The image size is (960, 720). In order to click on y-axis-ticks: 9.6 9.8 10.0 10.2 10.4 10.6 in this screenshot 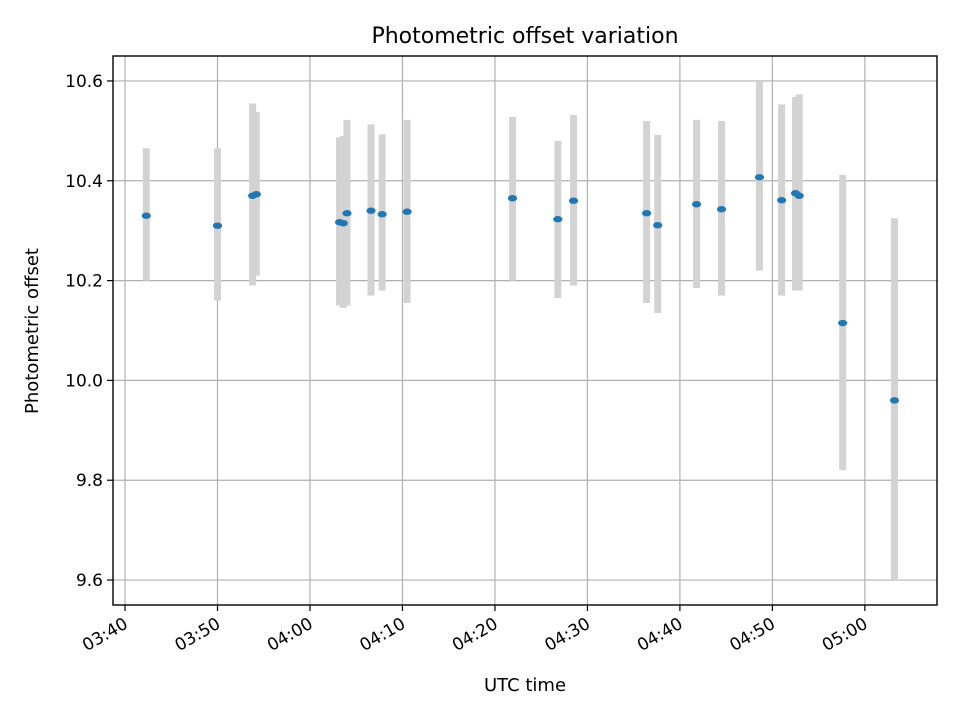, I will do `click(89, 331)`.